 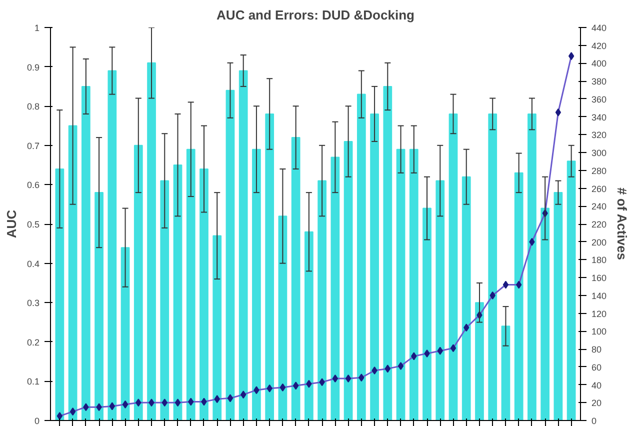 What do you see at coordinates (33, 185) in the screenshot?
I see `y-tick-label: 0.6` at bounding box center [33, 185].